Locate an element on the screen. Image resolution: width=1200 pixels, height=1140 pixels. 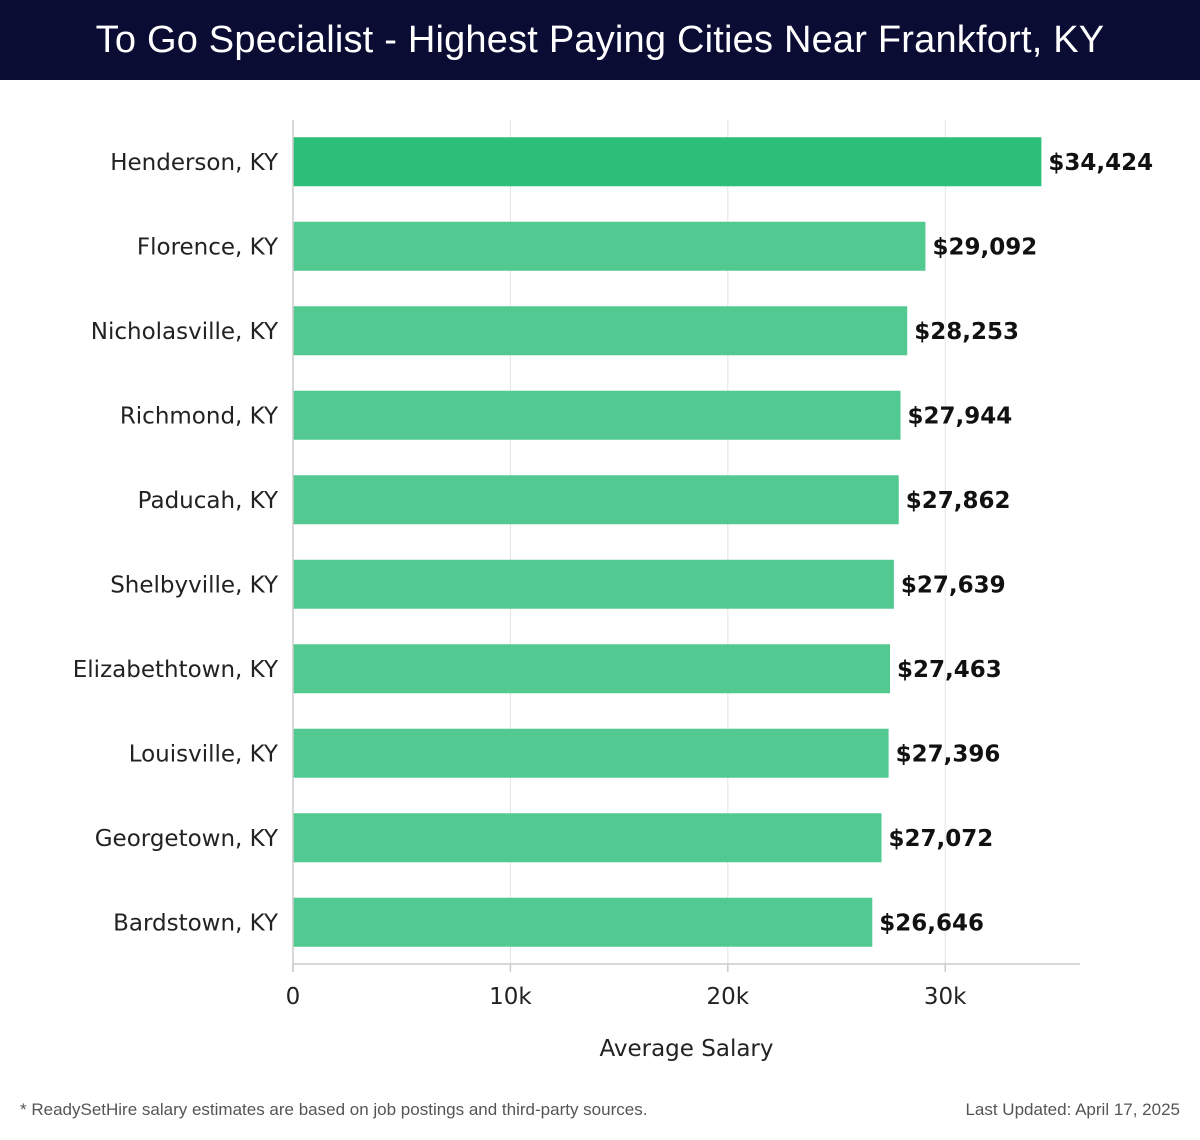
bar-value-label: $26,646 is located at coordinates (931, 923).